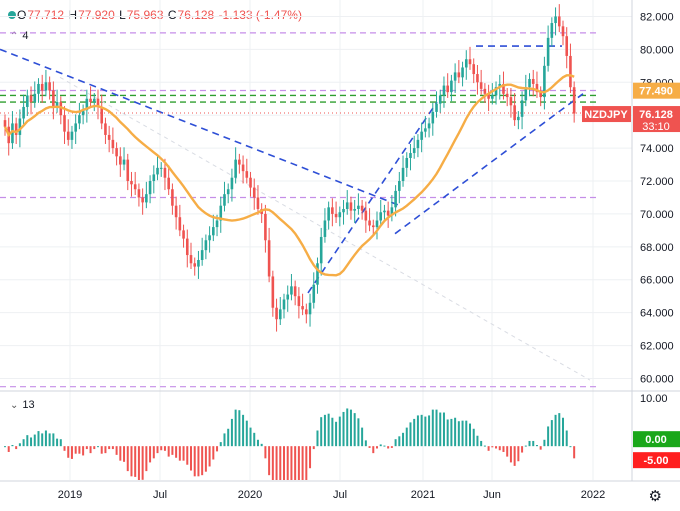 The height and width of the screenshot is (511, 680). Describe the element at coordinates (657, 248) in the screenshot. I see `y-tick-label: 68.000` at that location.